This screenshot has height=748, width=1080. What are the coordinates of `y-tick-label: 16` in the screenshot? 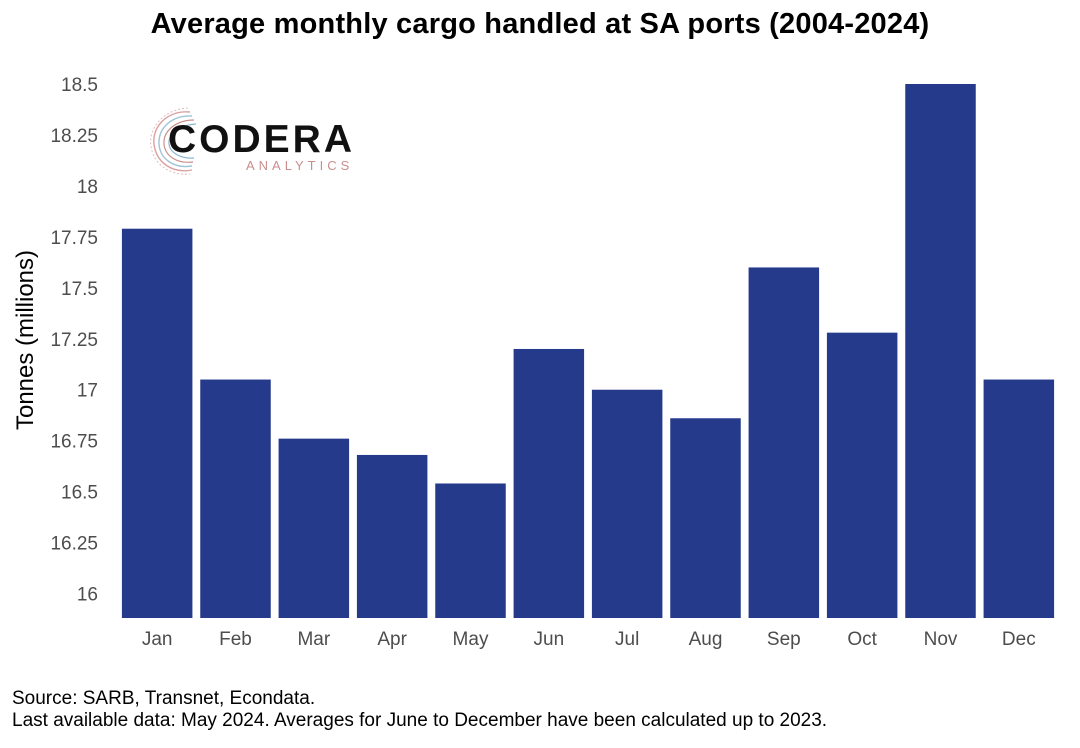 It's located at (87, 595).